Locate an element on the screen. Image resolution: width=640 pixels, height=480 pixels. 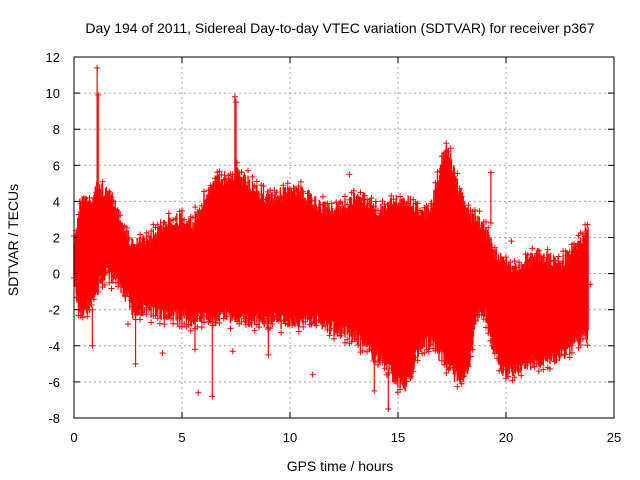
y-tick-label: 6 is located at coordinates (56, 165).